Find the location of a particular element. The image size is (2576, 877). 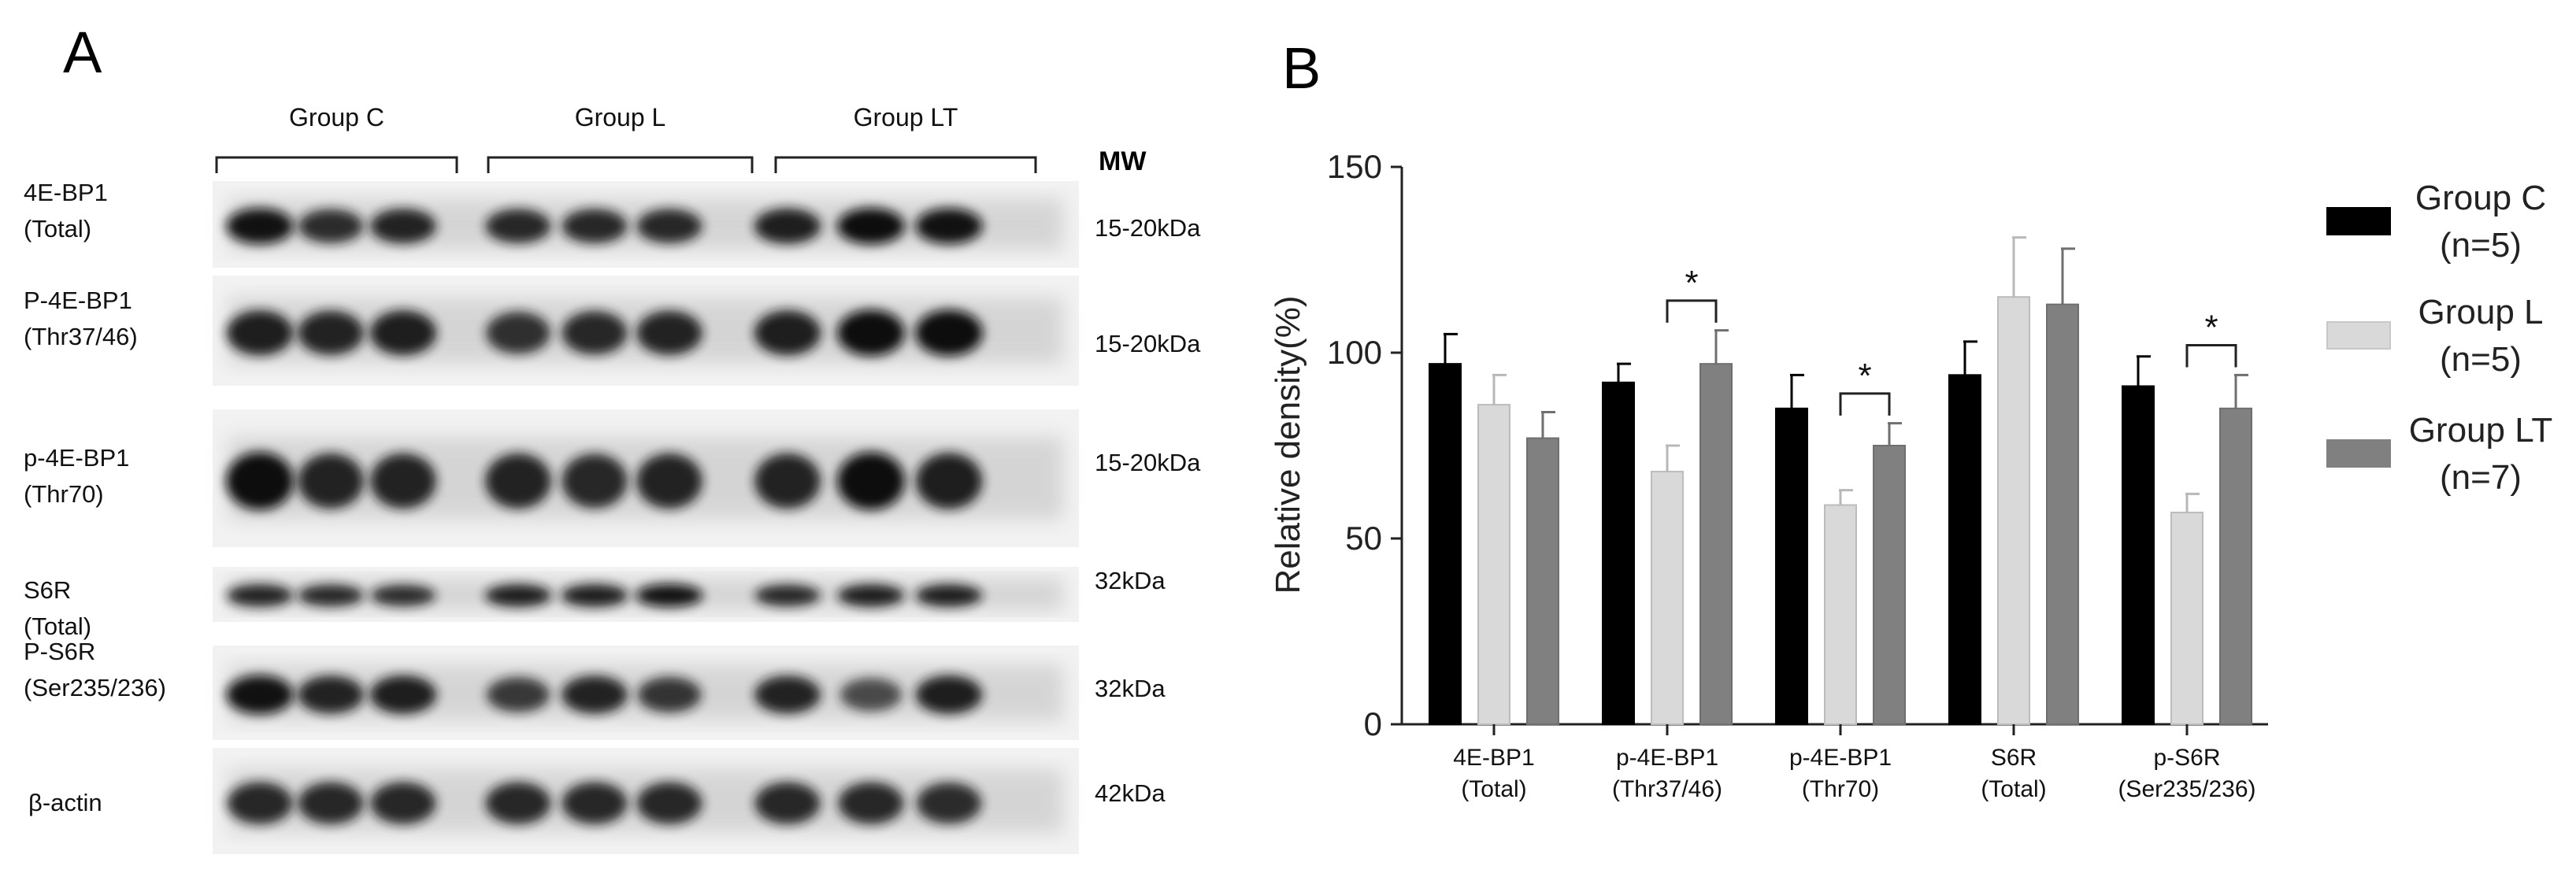

chart-legend: Group C (n=5) Group L (n=5) Group LT (n=7) is located at coordinates (2439, 338).